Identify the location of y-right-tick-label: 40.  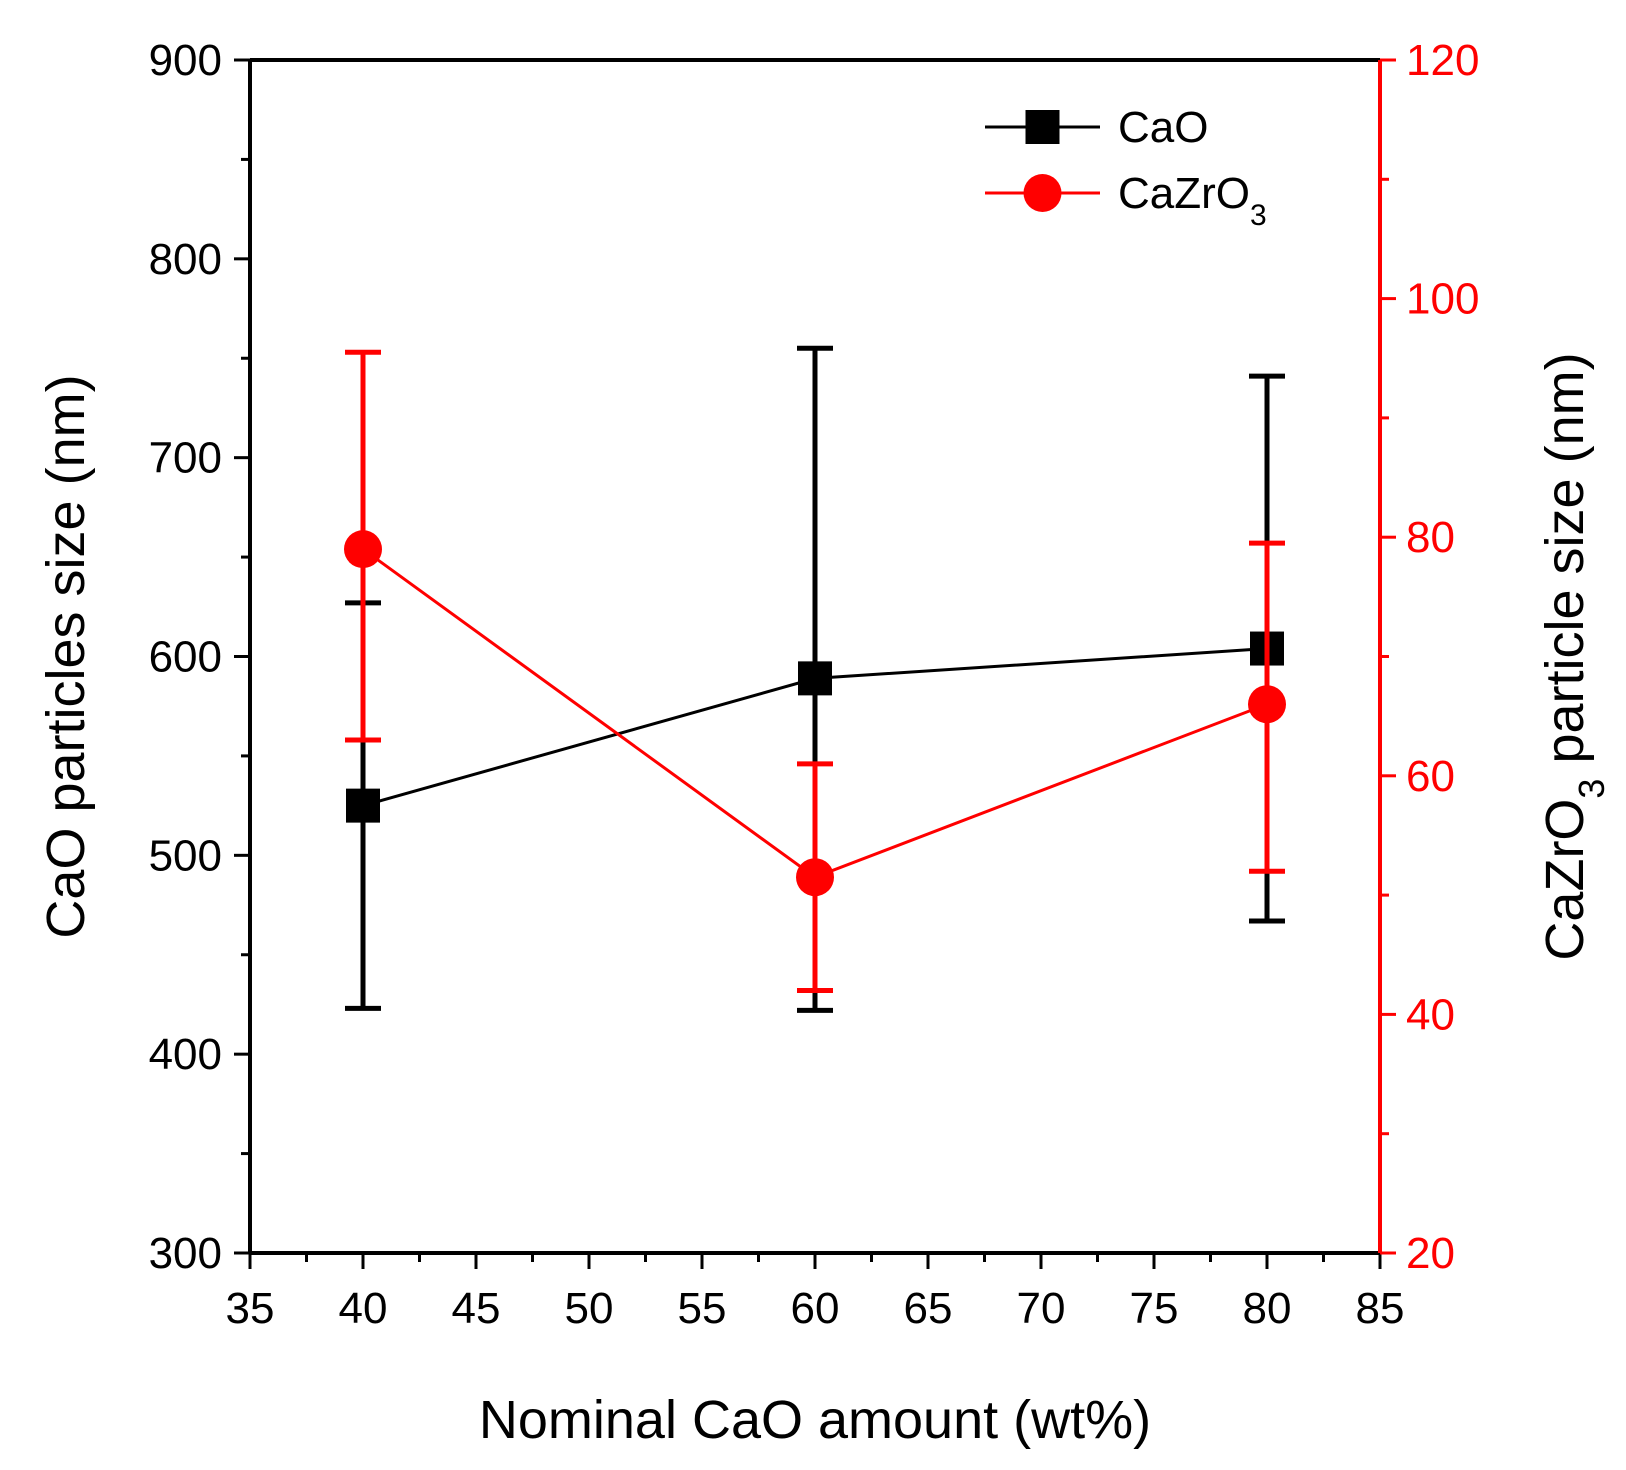
(1430, 1014).